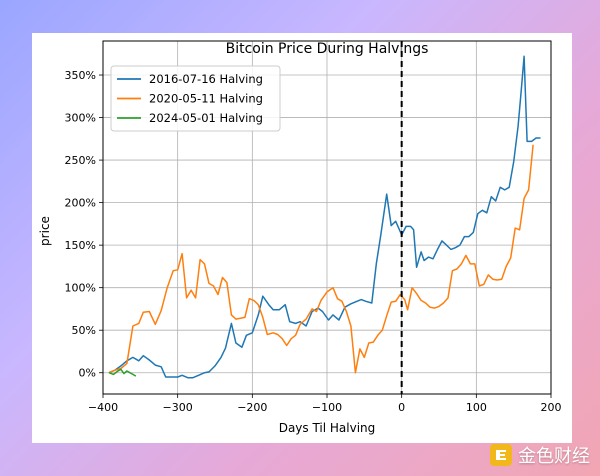 The width and height of the screenshot is (600, 476). Describe the element at coordinates (45, 231) in the screenshot. I see `y-axis-label: price` at that location.